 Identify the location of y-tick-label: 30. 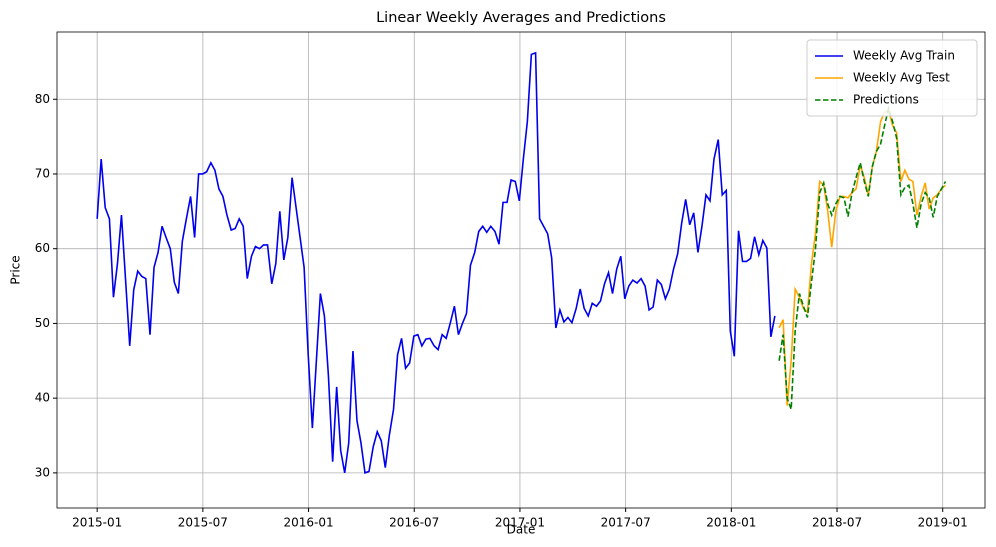
(42, 472).